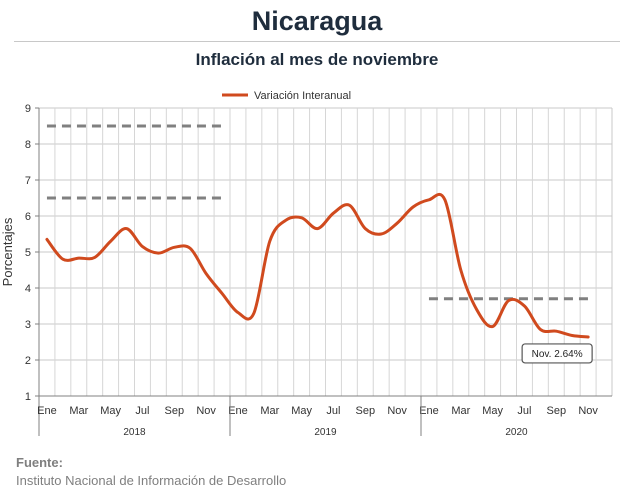 The image size is (634, 496). Describe the element at coordinates (28, 325) in the screenshot. I see `y-tick-label: 3` at that location.